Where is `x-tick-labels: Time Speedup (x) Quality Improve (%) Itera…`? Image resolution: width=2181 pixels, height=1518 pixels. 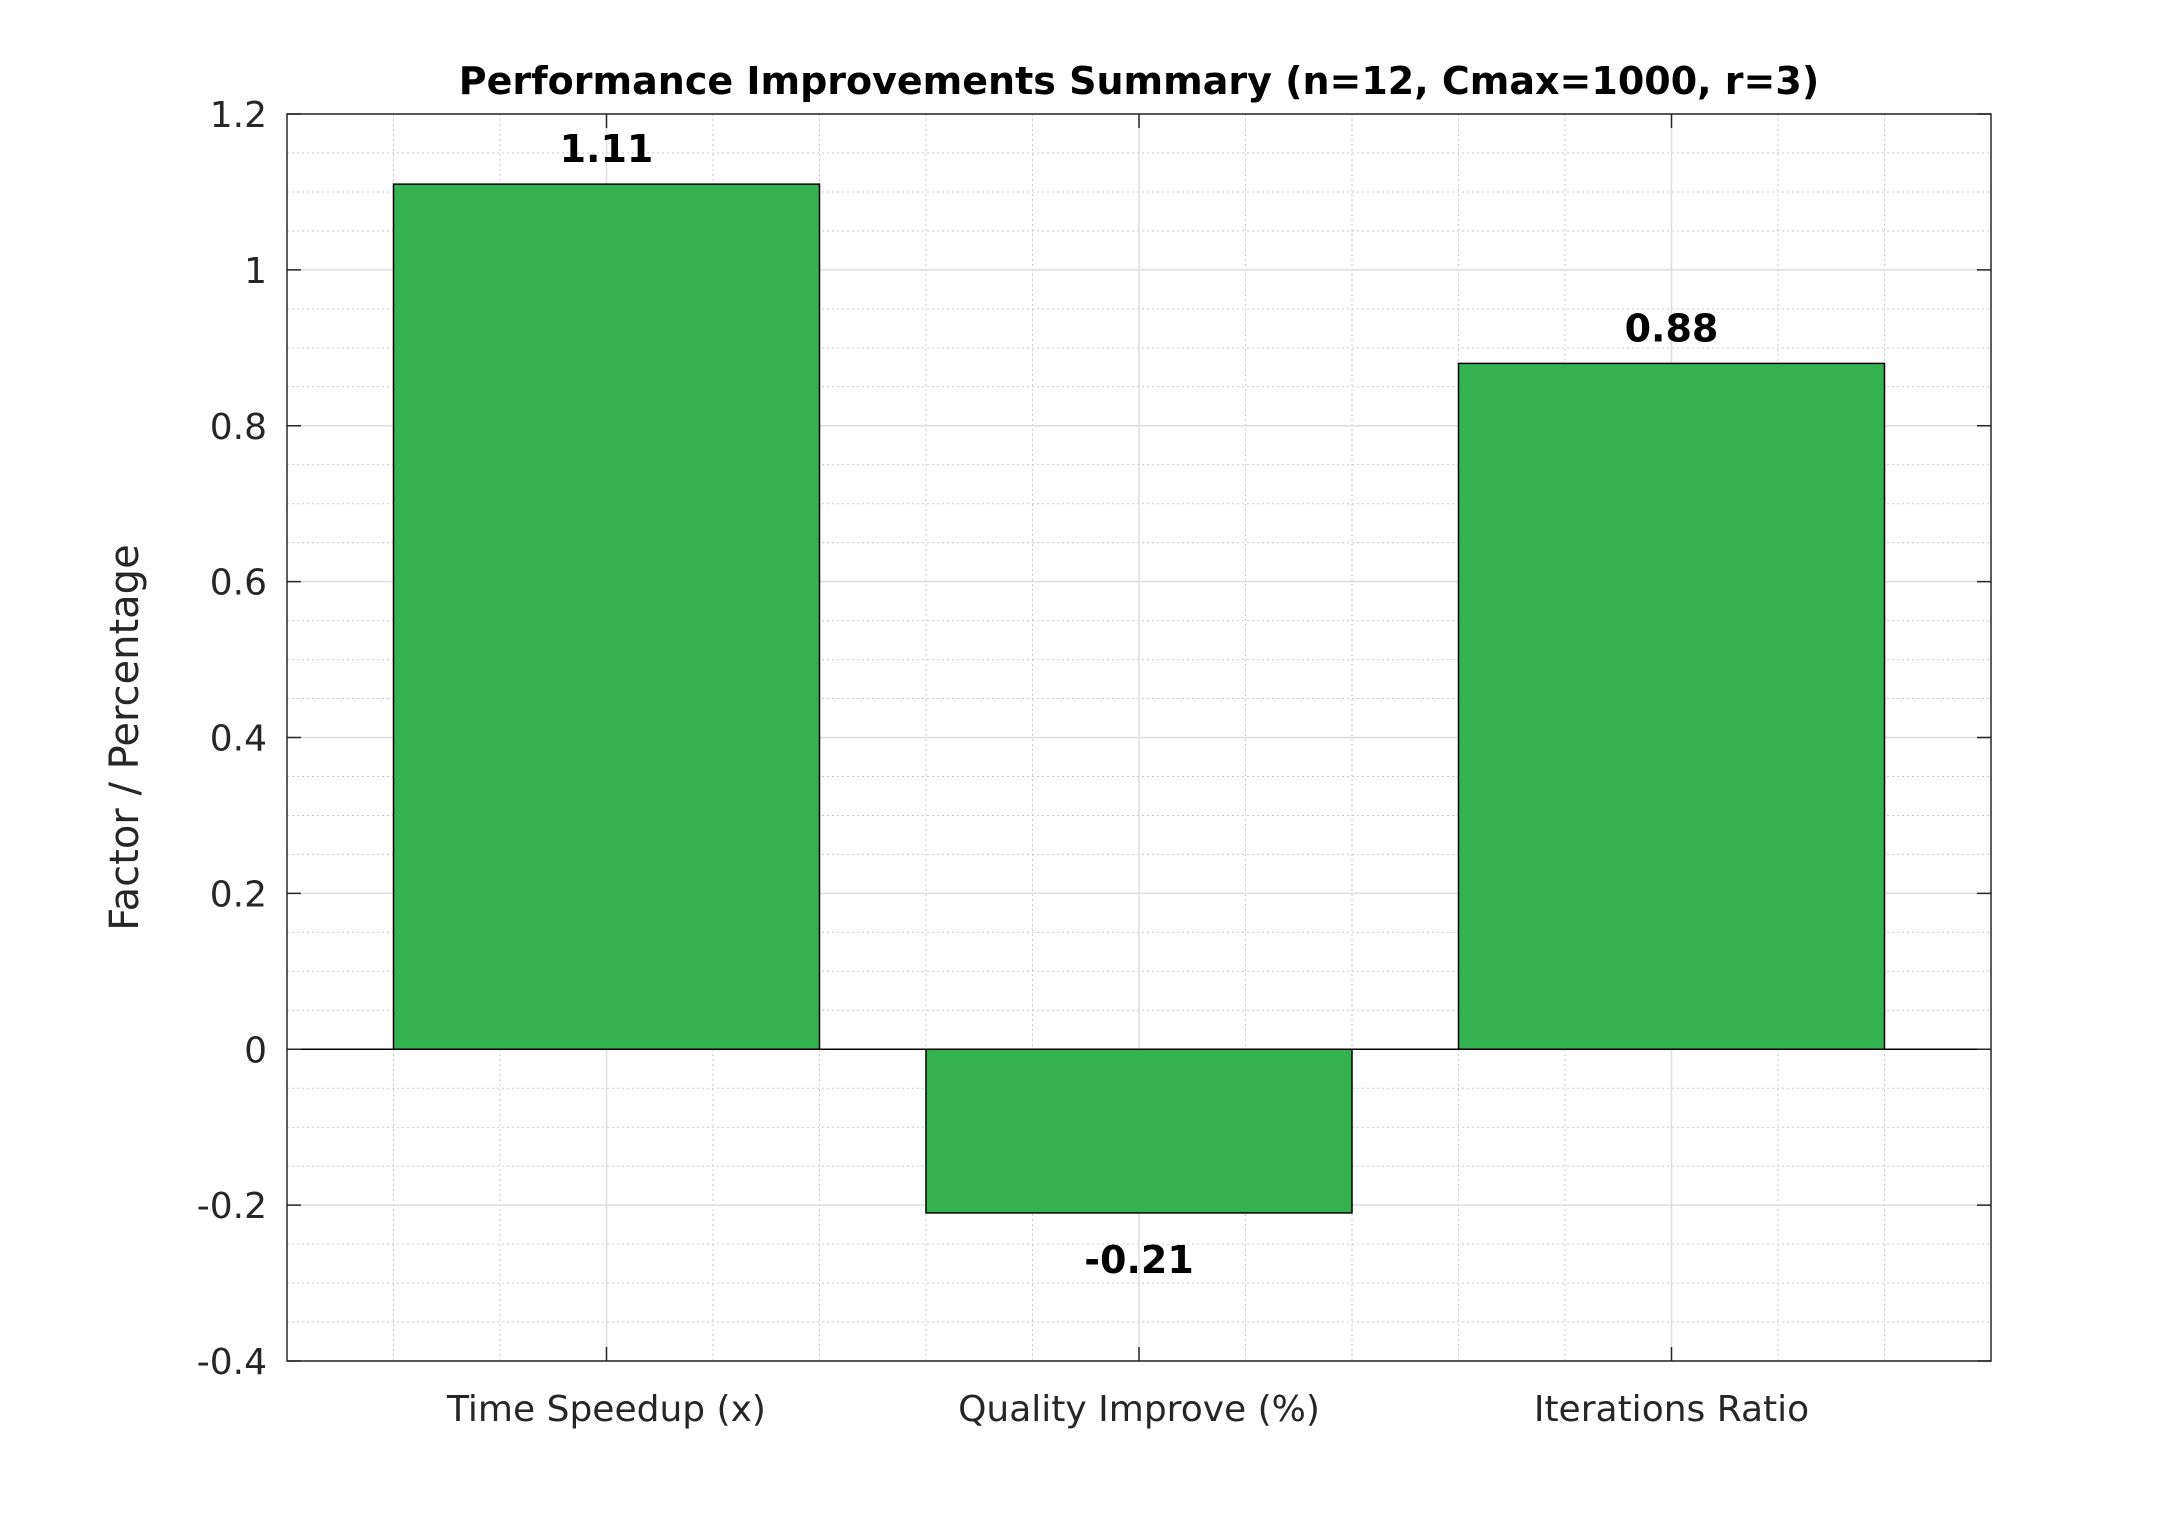
x-tick-labels: Time Speedup (x) Quality Improve (%) Itera… is located at coordinates (1127, 1409).